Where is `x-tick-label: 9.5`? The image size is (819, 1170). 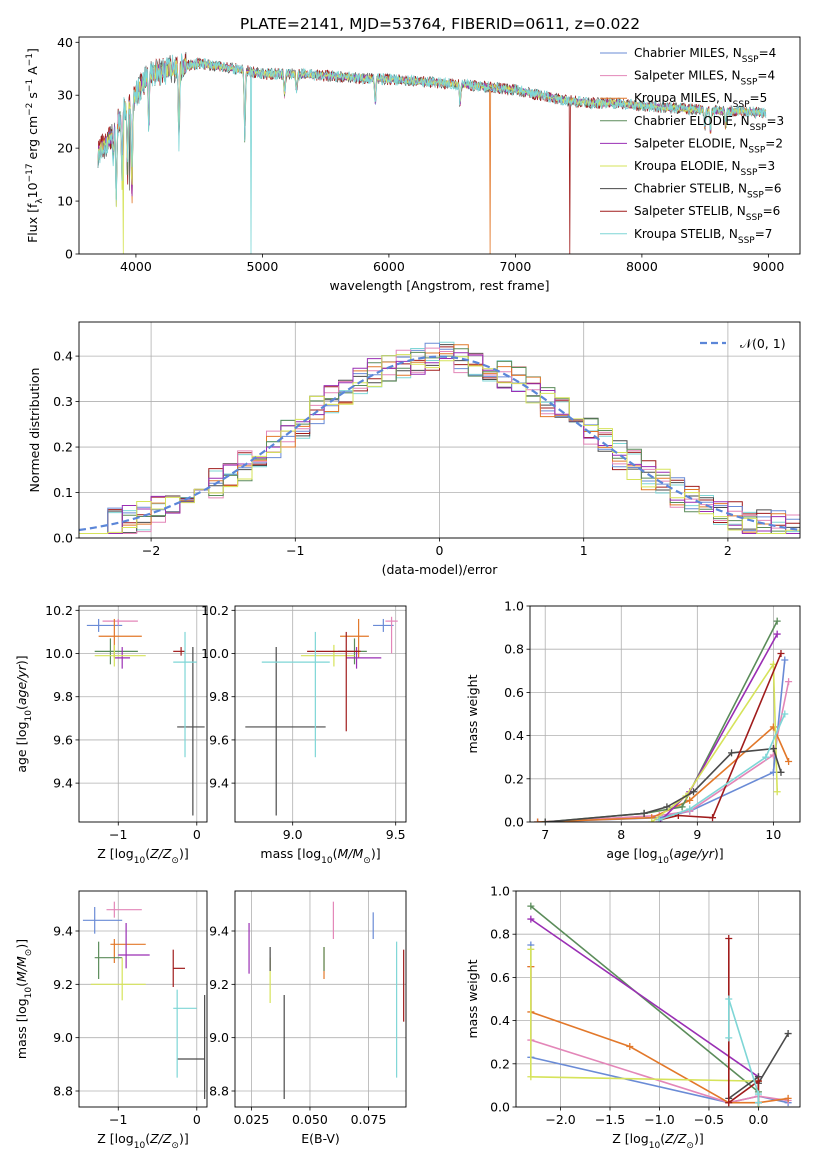
x-tick-label: 9.5 is located at coordinates (396, 834).